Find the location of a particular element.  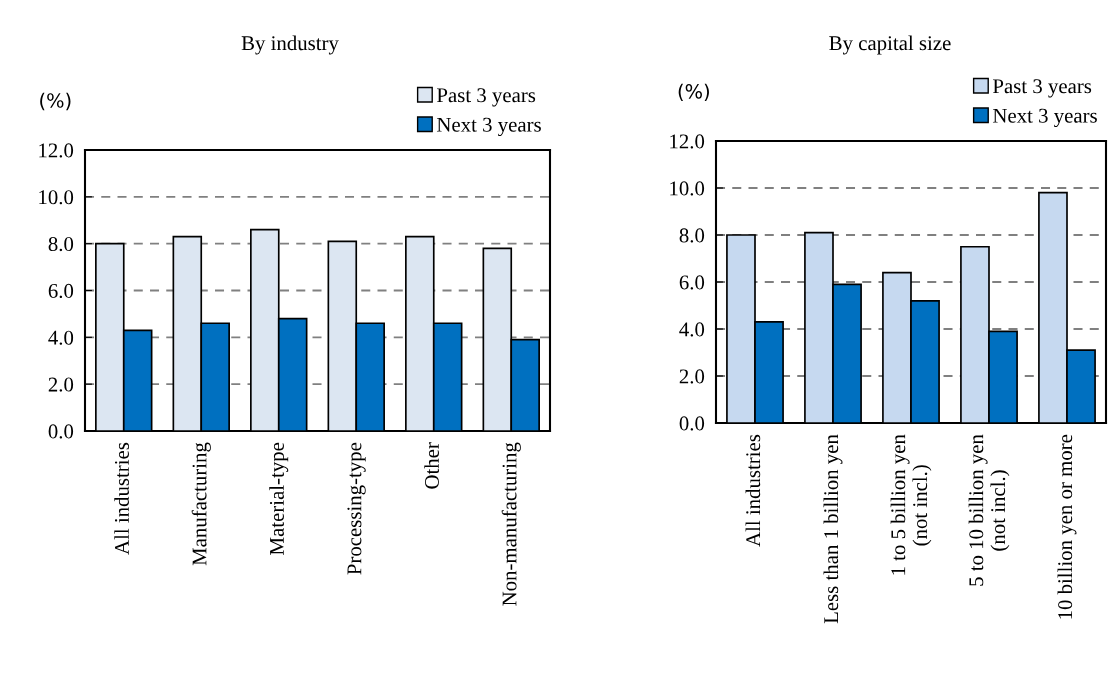

x-tick-label: Manufacturing is located at coordinates (201, 504).